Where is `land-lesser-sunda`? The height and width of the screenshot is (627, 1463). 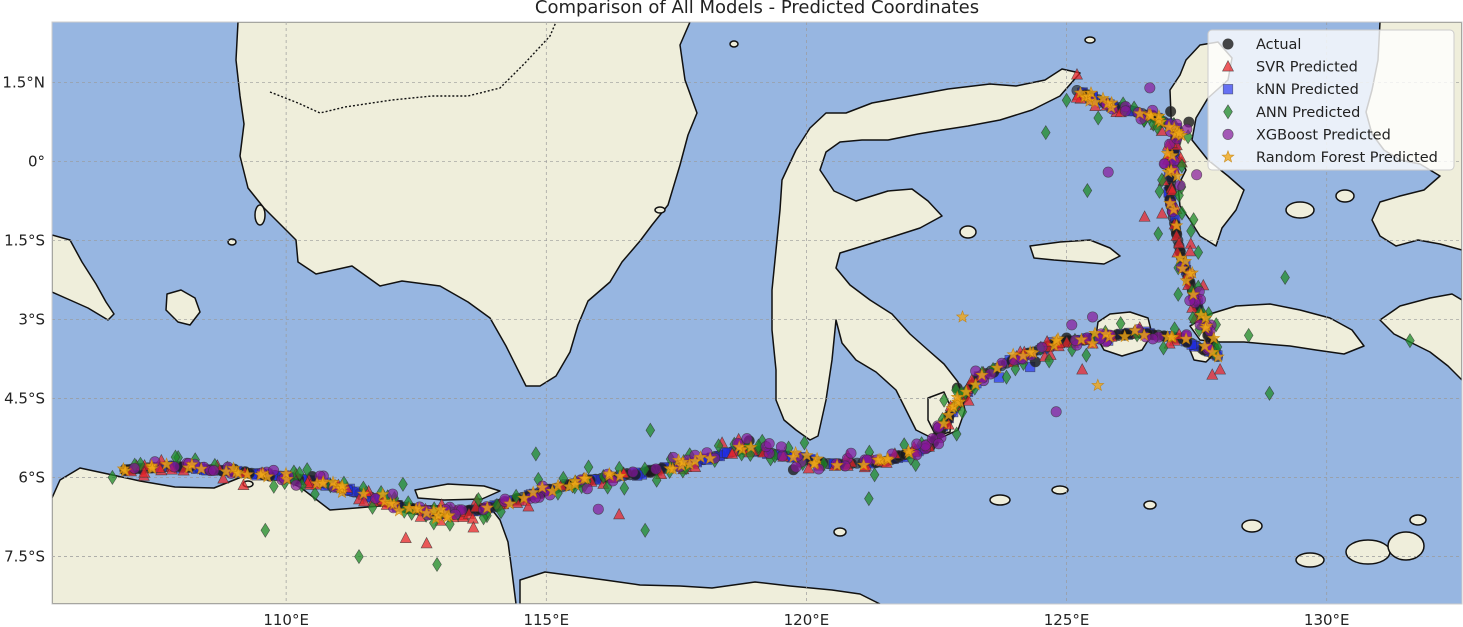 land-lesser-sunda is located at coordinates (700, 587).